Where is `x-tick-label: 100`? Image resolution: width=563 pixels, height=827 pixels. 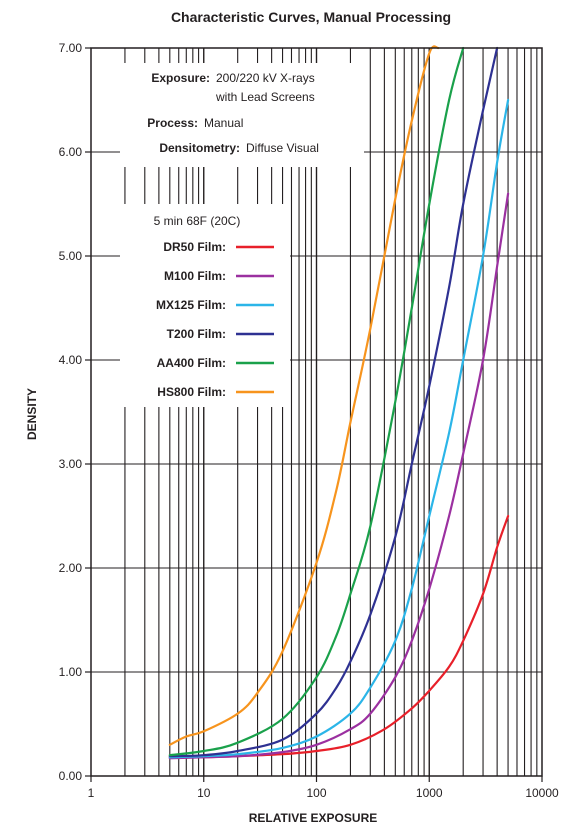
x-tick-label: 100 is located at coordinates (316, 793).